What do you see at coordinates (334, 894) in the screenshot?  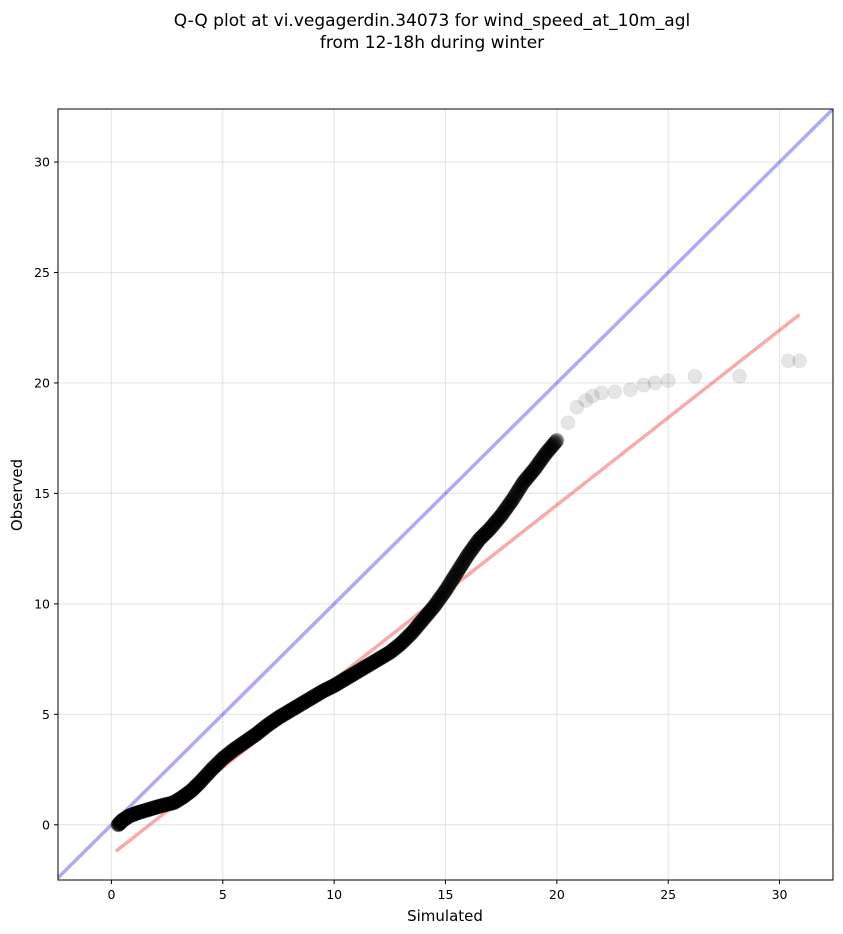 I see `x-tick-label: 10` at bounding box center [334, 894].